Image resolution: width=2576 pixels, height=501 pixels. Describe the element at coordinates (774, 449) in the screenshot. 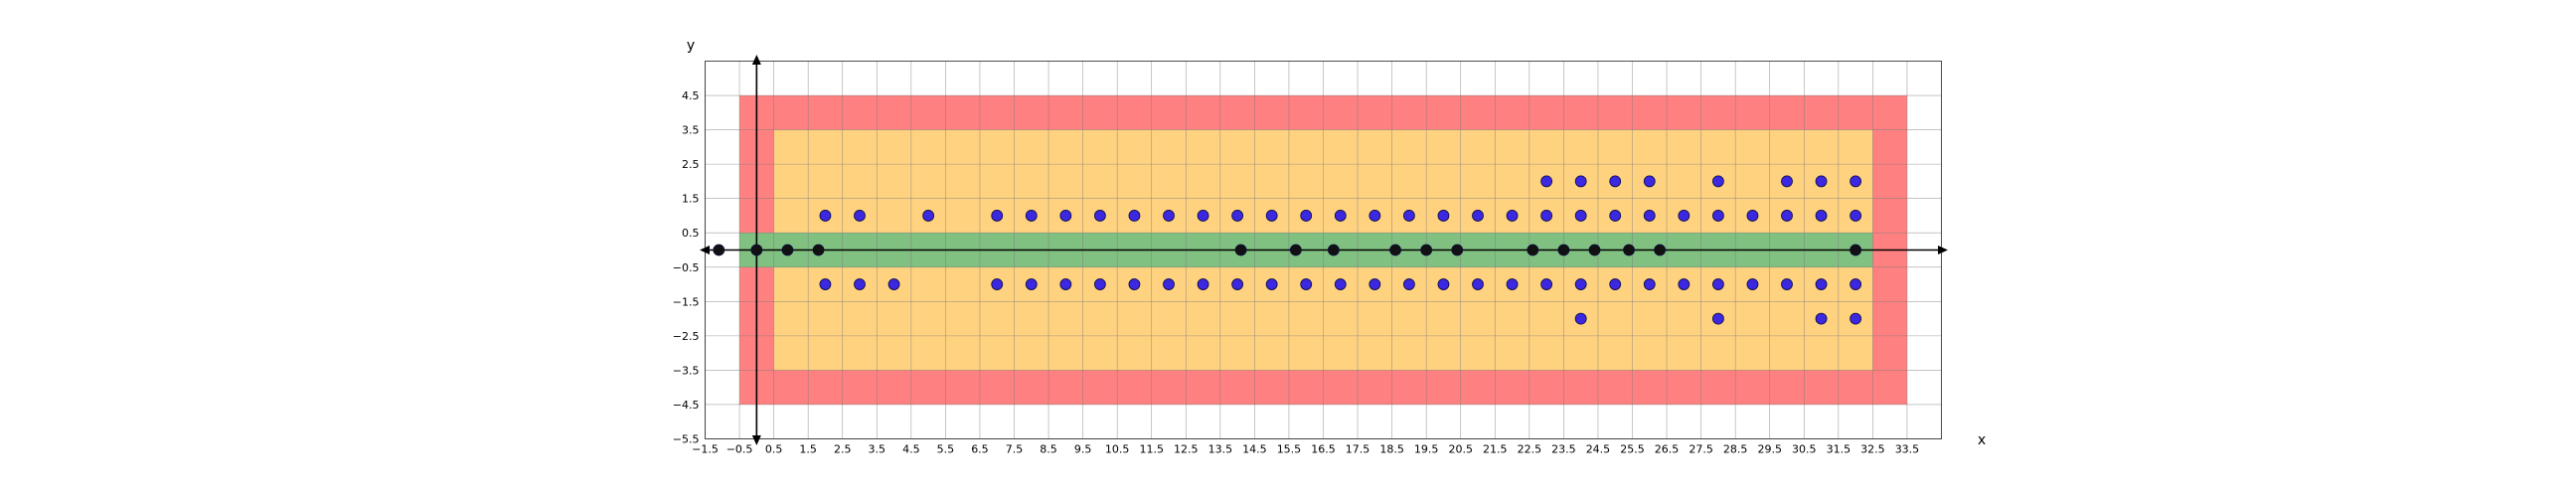

I see `x-tick-label-2: 0.5` at that location.